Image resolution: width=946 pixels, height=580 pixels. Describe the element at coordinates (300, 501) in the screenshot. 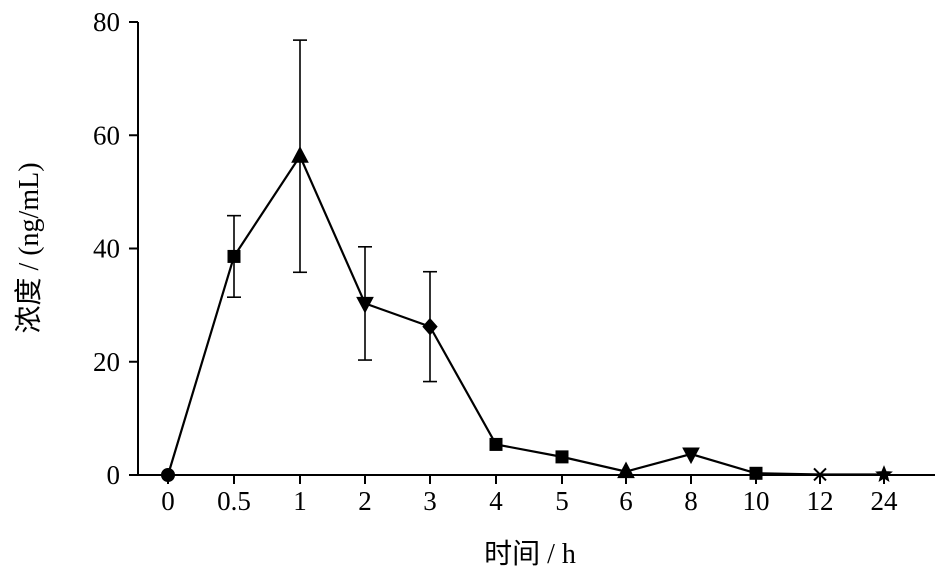

I see `x-tick-label: 1` at that location.